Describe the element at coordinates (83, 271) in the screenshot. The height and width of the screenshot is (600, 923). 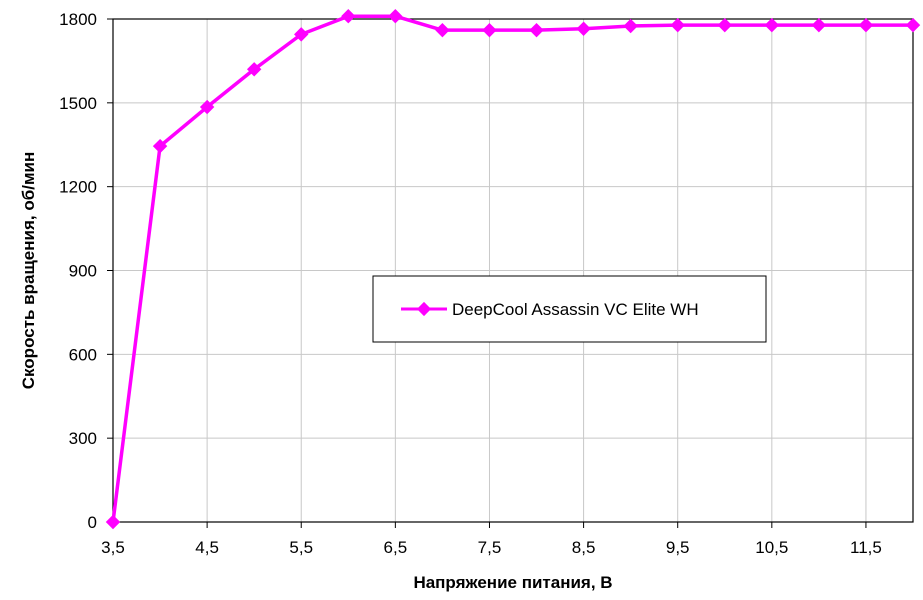
I see `y-tick-label: 900` at that location.